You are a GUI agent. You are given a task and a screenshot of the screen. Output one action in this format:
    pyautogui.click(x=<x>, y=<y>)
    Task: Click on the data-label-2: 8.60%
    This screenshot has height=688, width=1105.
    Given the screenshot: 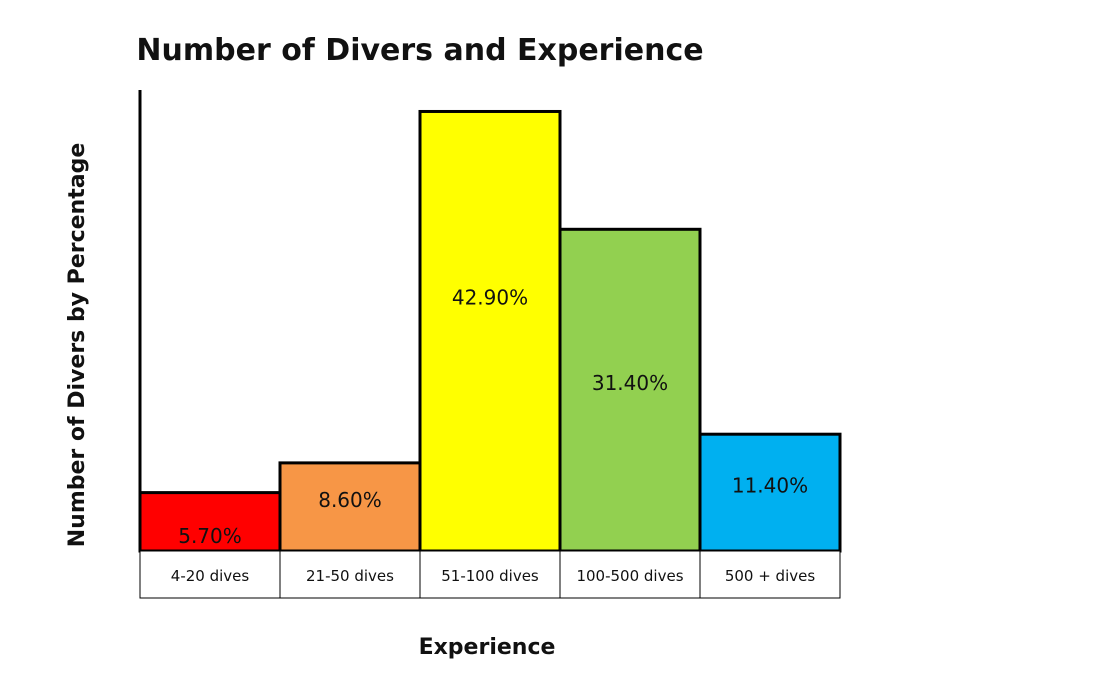 What is the action you would take?
    pyautogui.click(x=350, y=500)
    